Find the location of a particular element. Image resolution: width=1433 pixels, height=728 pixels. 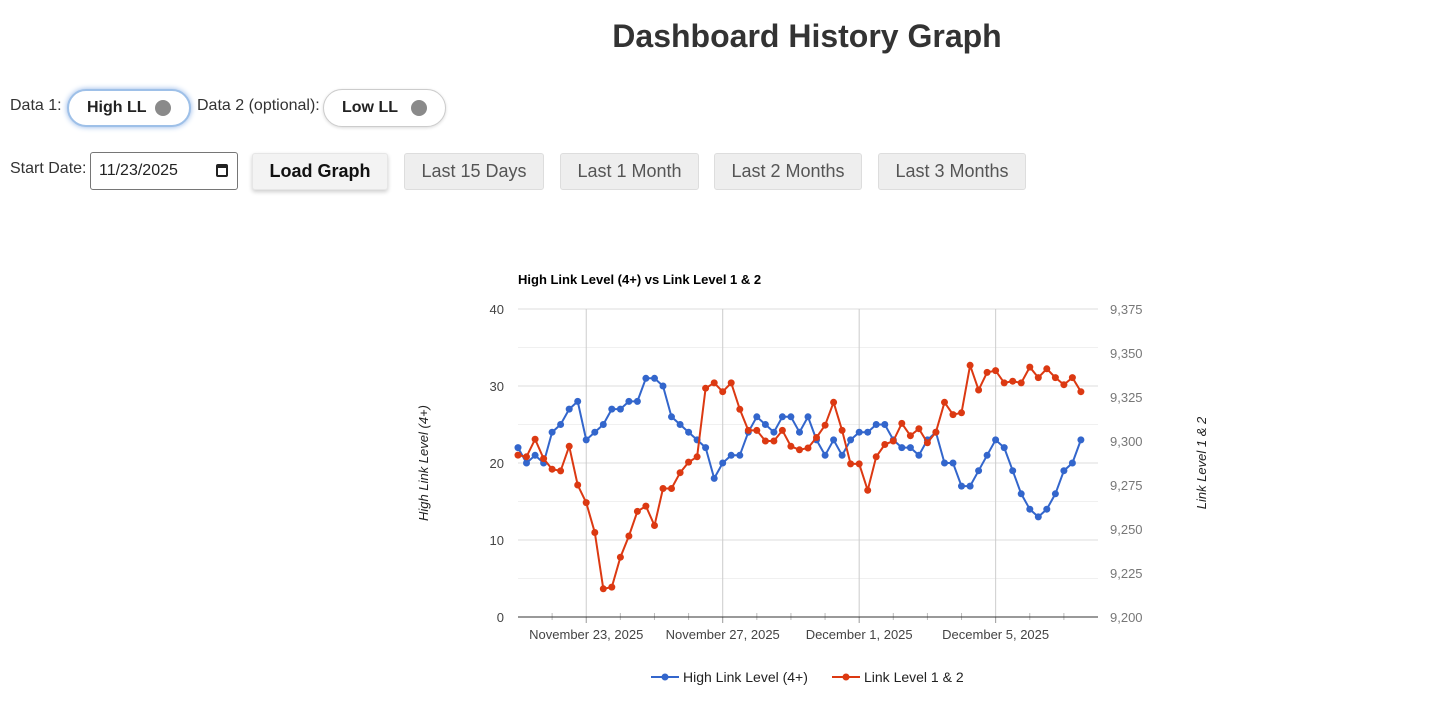

last-1-month-button: Last 1 Month is located at coordinates (629, 171).